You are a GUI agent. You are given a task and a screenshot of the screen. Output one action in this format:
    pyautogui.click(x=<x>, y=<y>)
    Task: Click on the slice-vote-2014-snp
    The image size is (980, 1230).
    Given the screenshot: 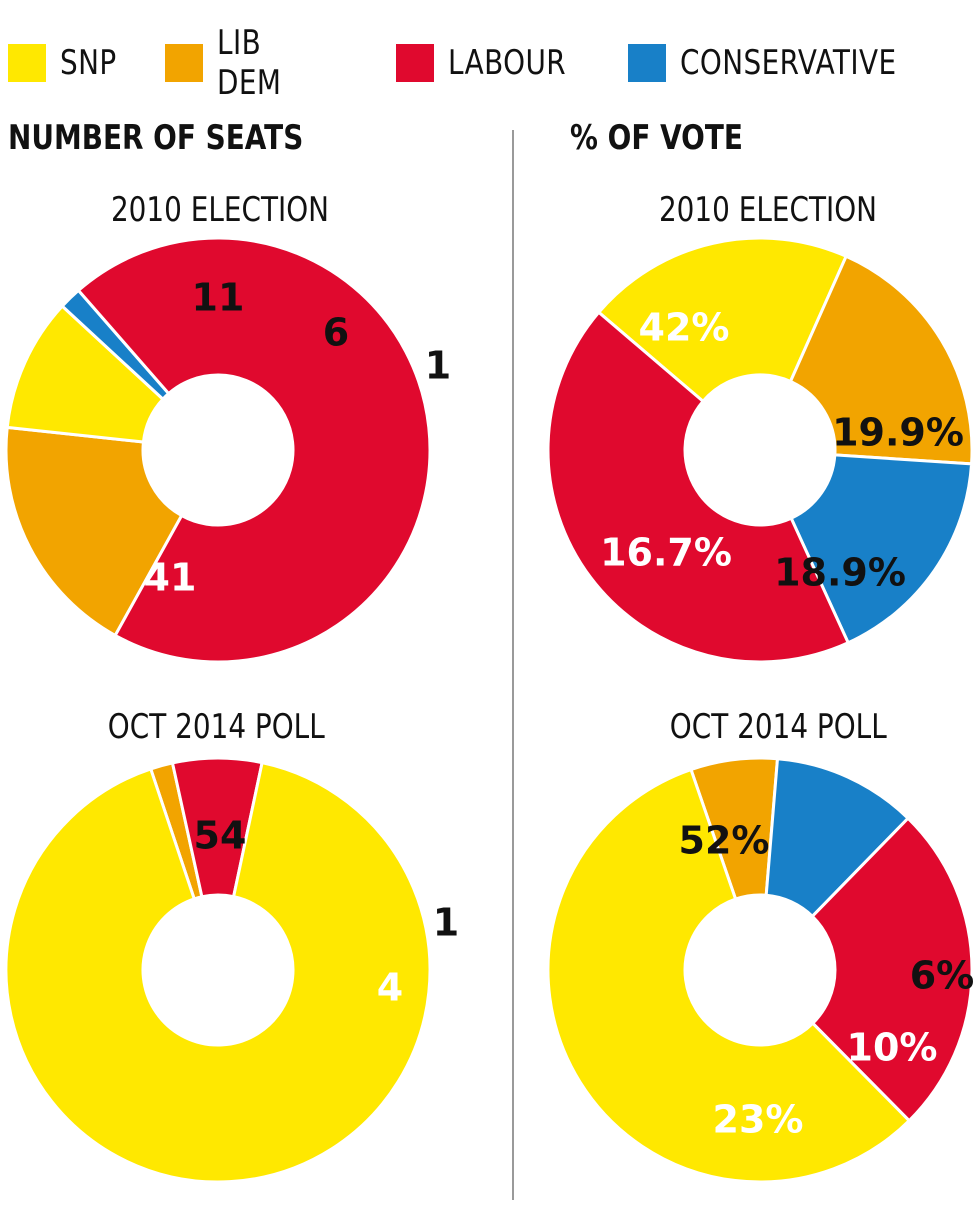 What is the action you would take?
    pyautogui.click(x=729, y=975)
    